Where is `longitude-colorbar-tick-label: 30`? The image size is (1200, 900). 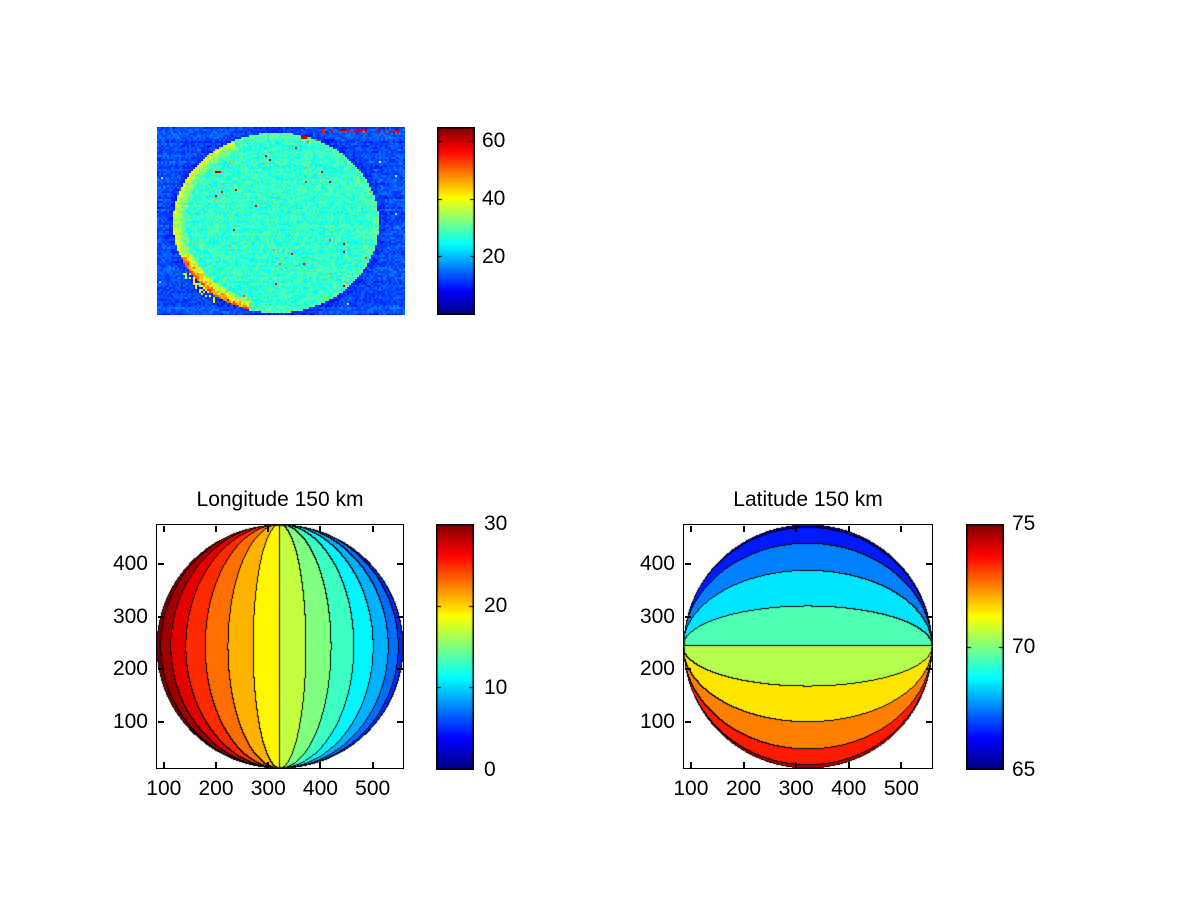 longitude-colorbar-tick-label: 30 is located at coordinates (496, 523).